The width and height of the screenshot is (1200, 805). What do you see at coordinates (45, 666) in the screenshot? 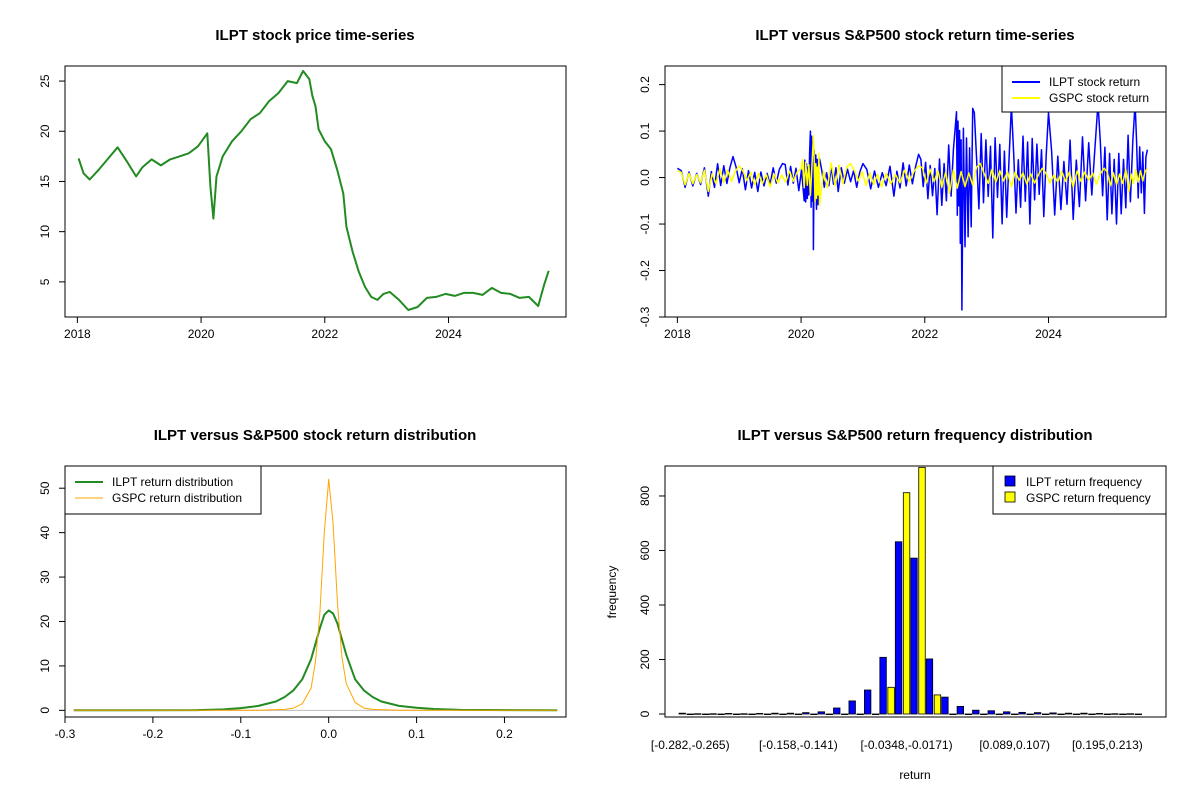
I see `y-tick-label: 10` at bounding box center [45, 666].